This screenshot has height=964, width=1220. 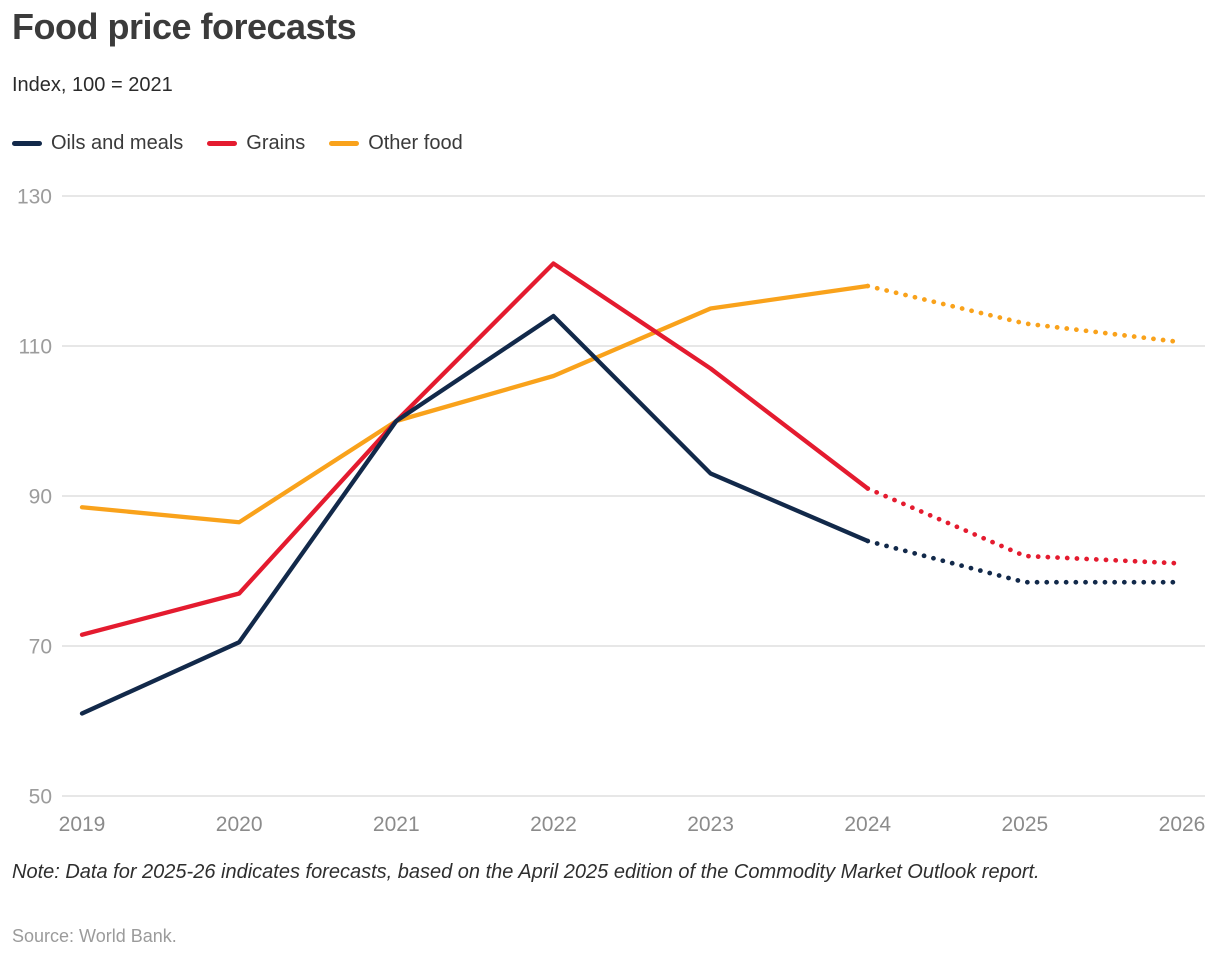 I want to click on legend-item-oils-and-meals: Oils and meals, so click(x=97, y=143).